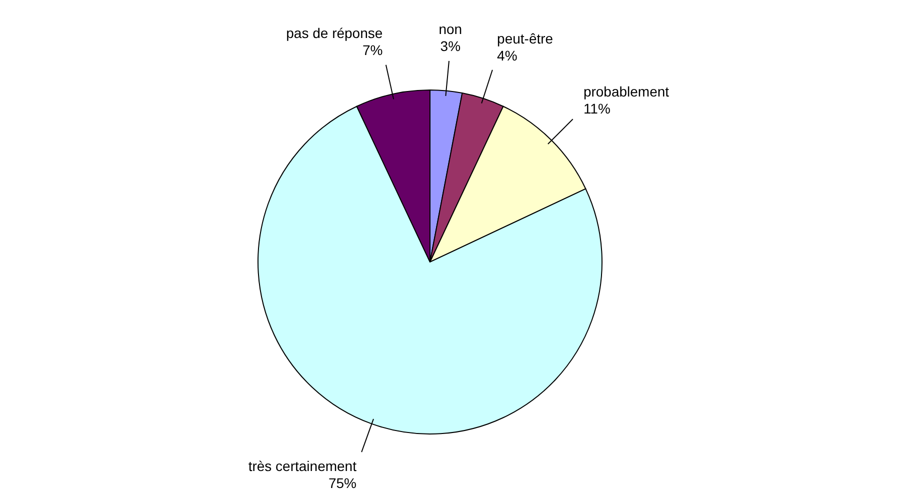  I want to click on slice-label: probablement, so click(626, 92).